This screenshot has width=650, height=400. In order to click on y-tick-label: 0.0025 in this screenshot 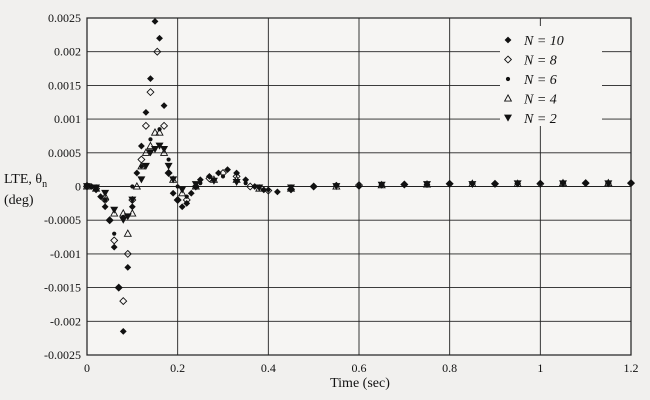, I will do `click(64, 18)`.